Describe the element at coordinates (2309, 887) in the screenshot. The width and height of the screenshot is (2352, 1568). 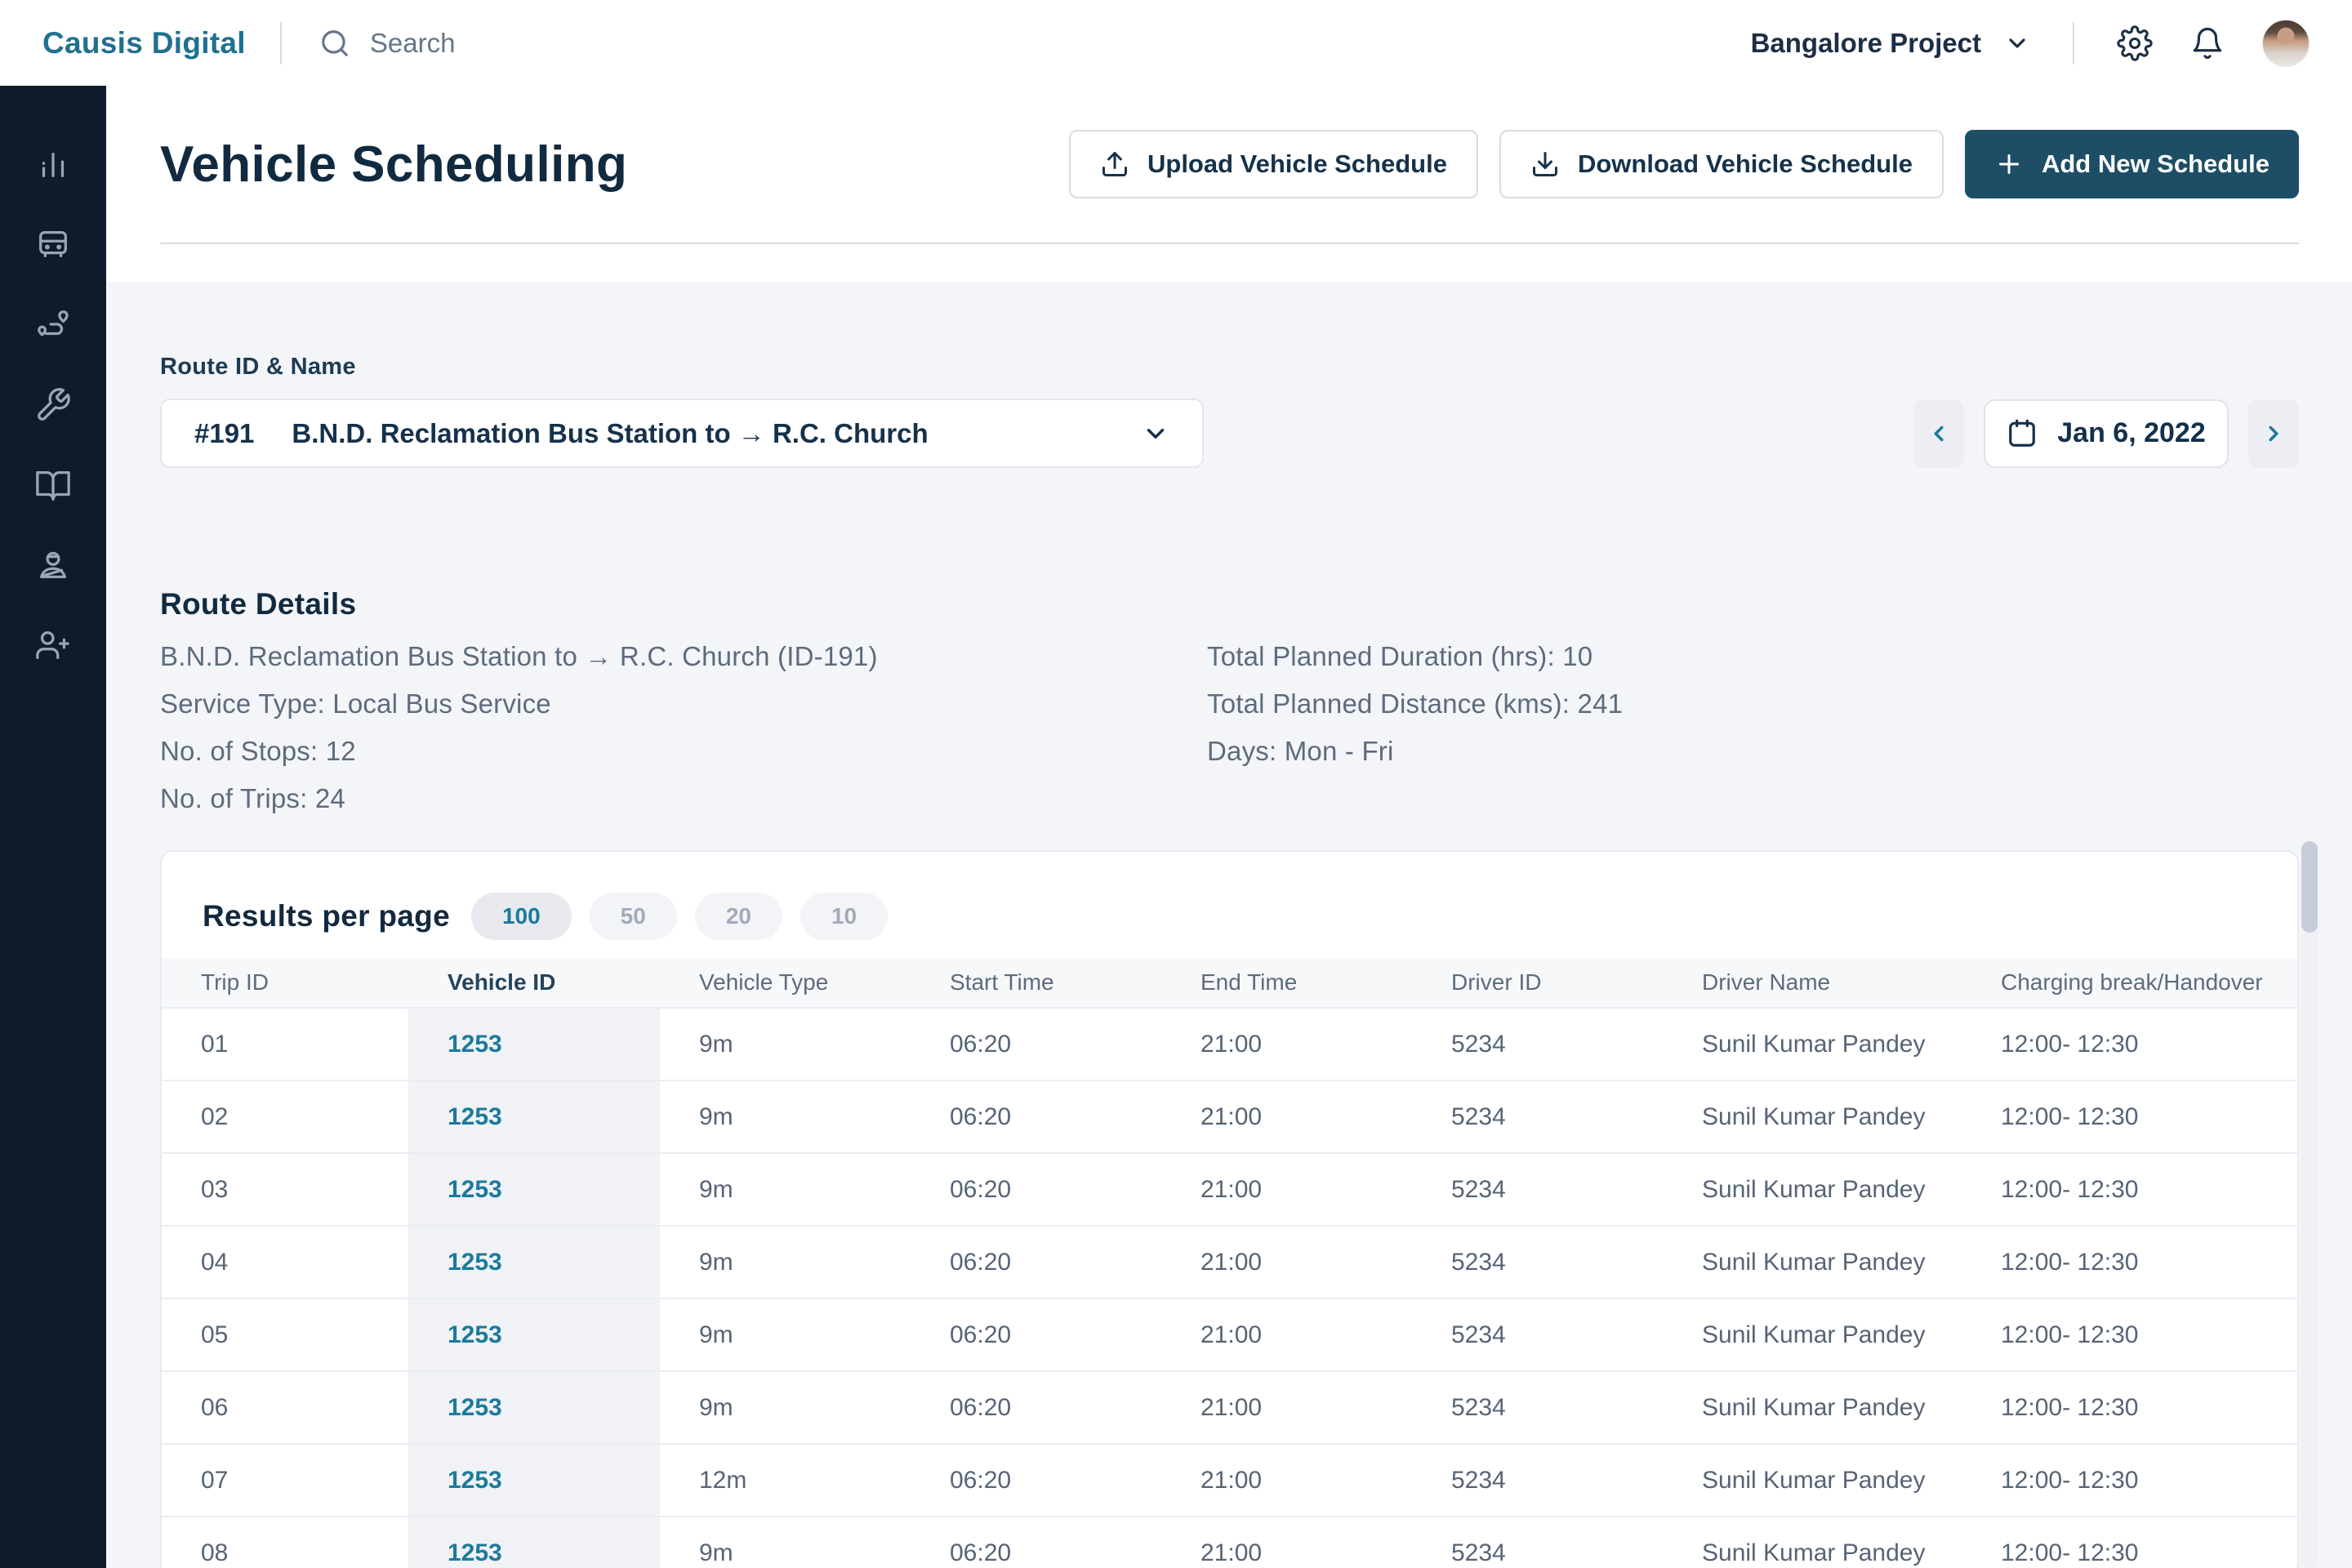
I see `table-scrollbar-thumb` at that location.